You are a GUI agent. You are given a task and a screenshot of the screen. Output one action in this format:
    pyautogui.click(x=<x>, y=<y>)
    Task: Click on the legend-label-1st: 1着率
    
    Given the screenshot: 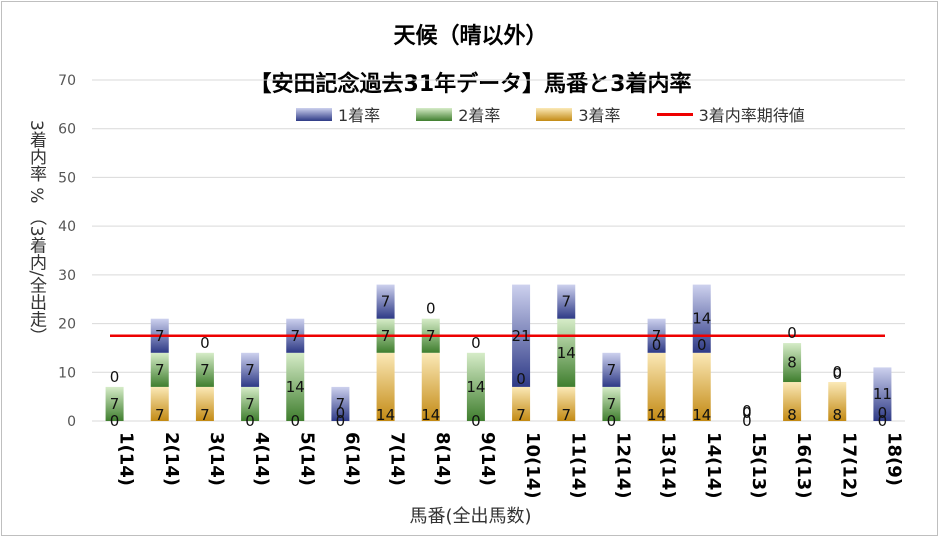 What is the action you would take?
    pyautogui.click(x=359, y=115)
    